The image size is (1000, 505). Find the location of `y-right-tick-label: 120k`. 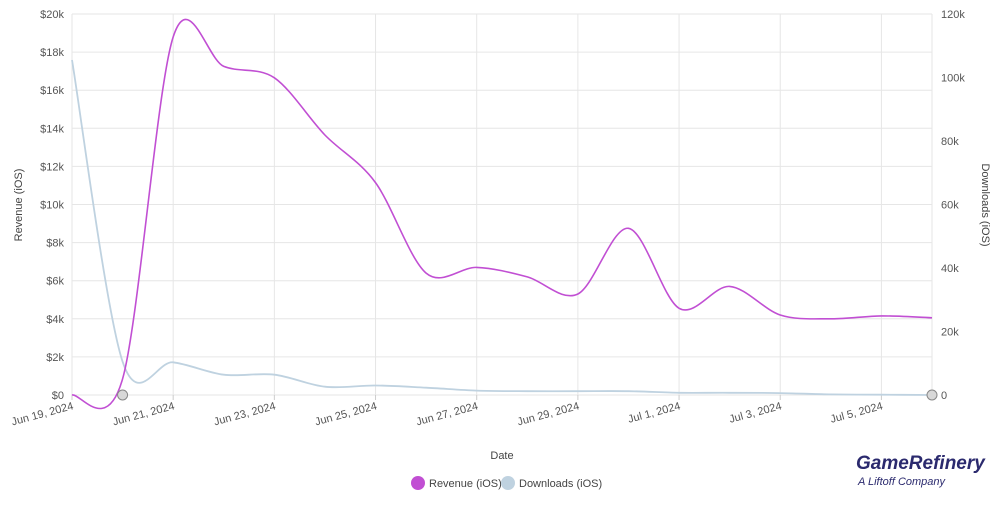

y-right-tick-label: 120k is located at coordinates (953, 15).